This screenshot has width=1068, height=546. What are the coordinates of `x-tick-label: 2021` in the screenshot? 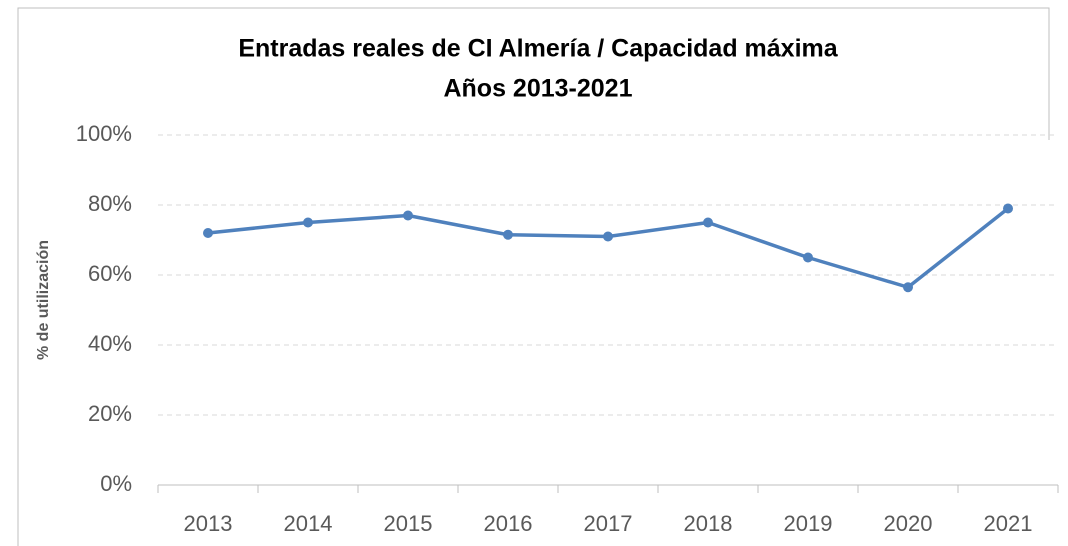 It's located at (1008, 523).